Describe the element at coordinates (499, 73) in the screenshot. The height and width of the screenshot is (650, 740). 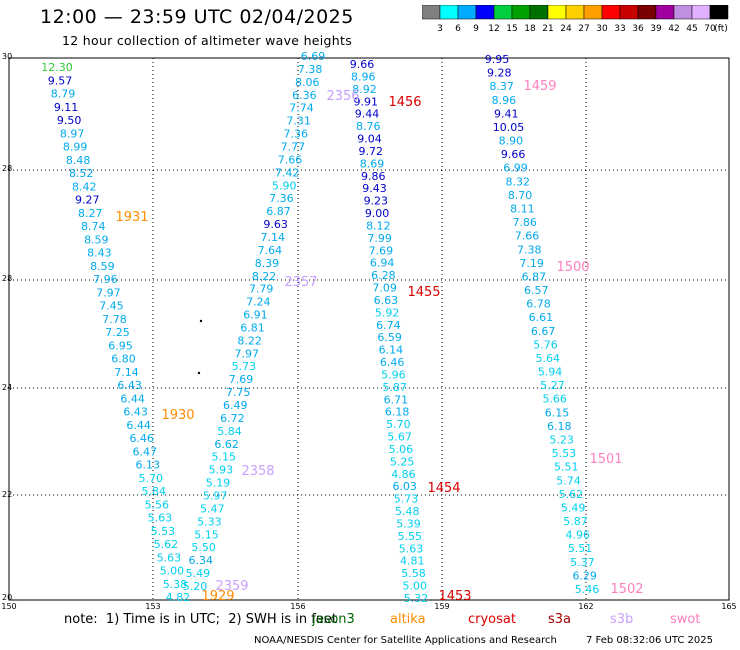
I see `wave-height-value: 9.28` at that location.